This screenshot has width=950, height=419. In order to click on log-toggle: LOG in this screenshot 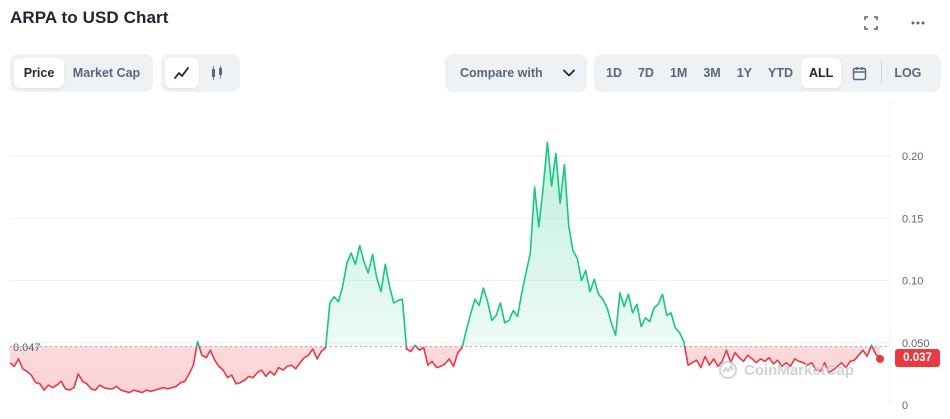, I will do `click(908, 73)`.